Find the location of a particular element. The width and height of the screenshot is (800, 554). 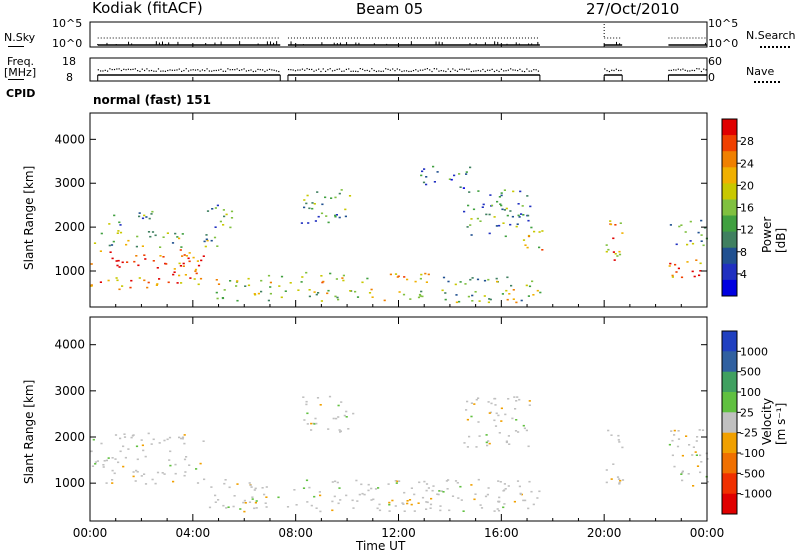

freq-tick-low: 8 is located at coordinates (69, 77).